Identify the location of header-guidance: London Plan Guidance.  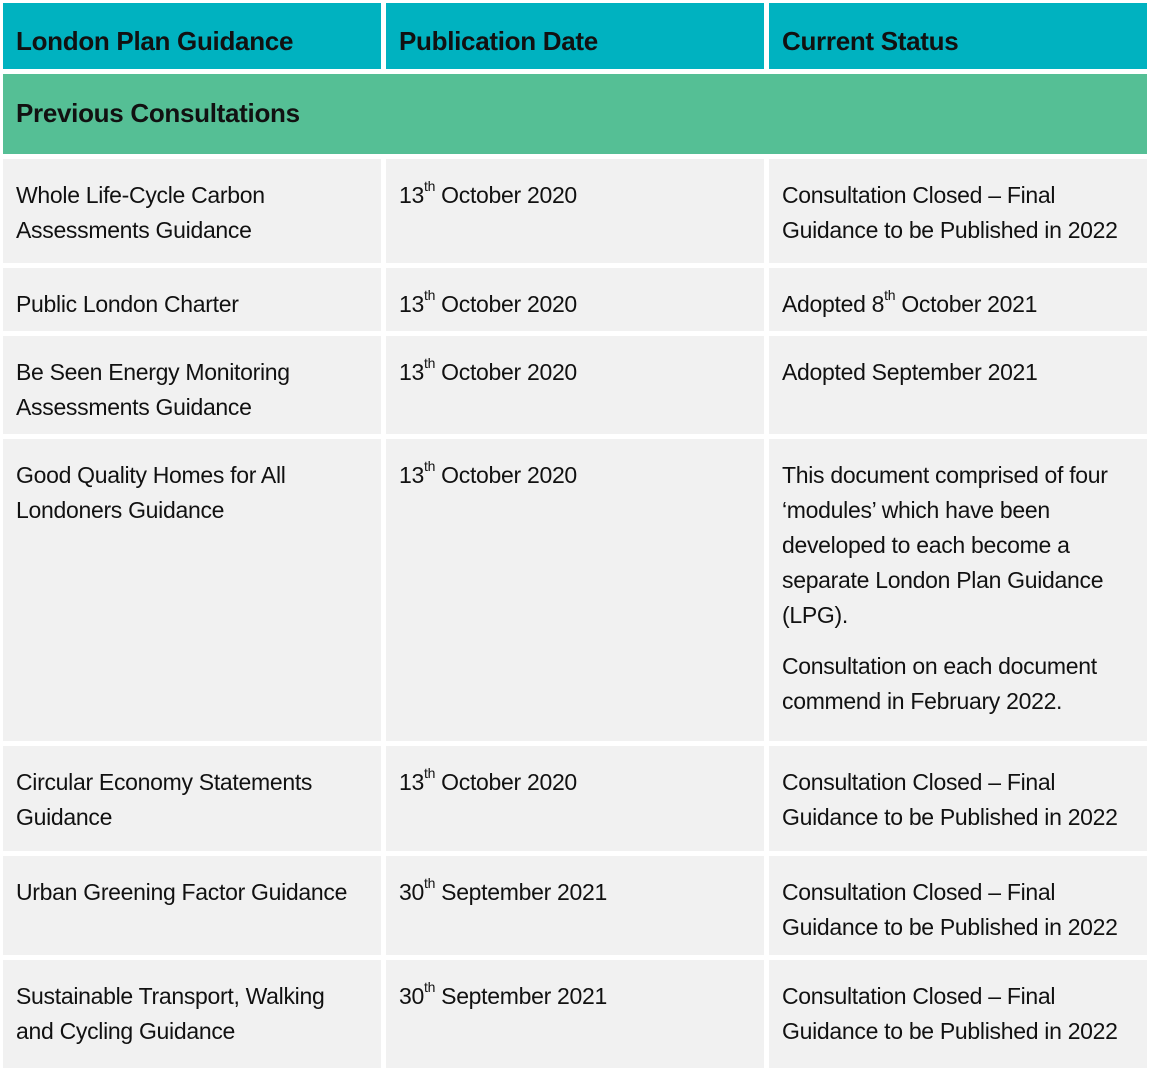
(192, 36).